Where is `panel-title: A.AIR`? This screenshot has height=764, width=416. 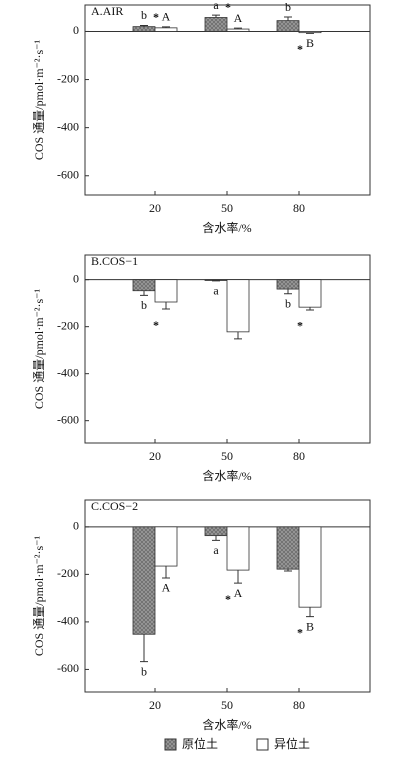
panel-title: A.AIR is located at coordinates (107, 11).